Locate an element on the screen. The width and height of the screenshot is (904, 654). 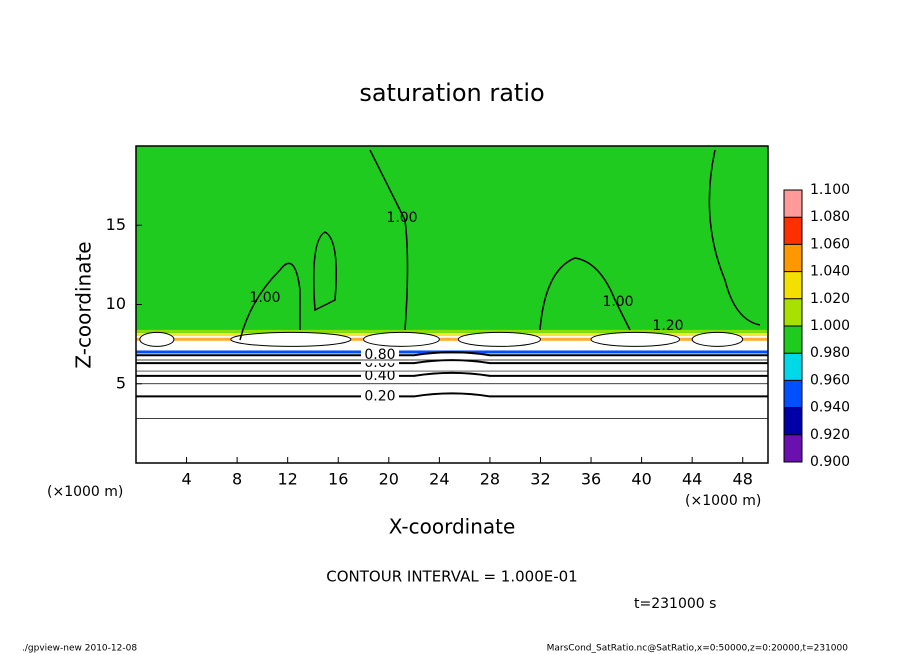
x-axis-label: X-coordinate is located at coordinates (452, 527).